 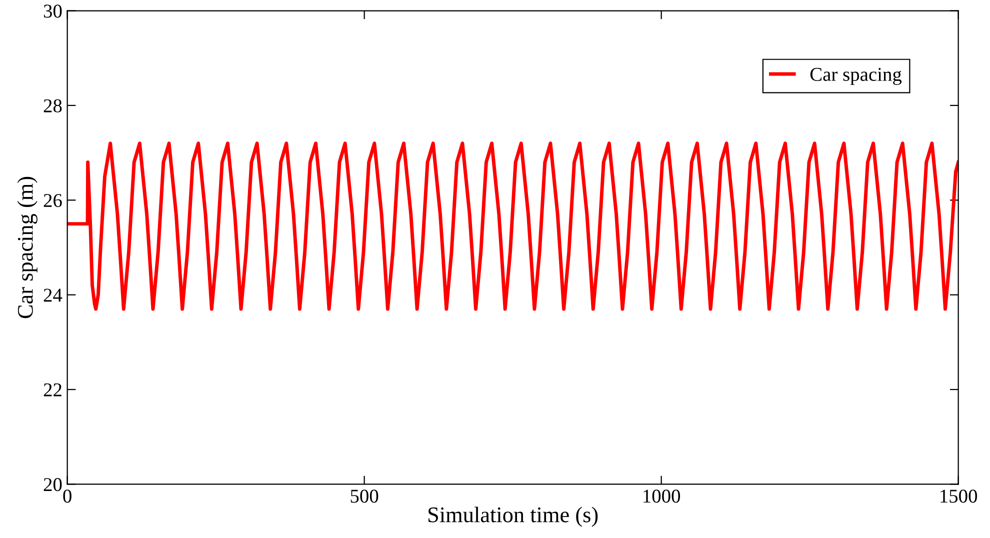 I want to click on y-tick-label: 20, so click(x=53, y=485).